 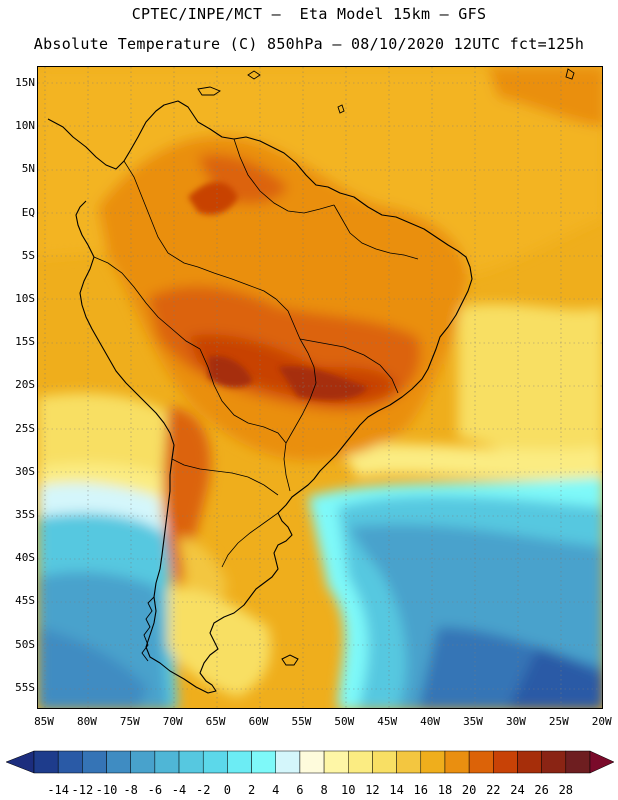 I want to click on lat-label: 50S, so click(x=25, y=644).